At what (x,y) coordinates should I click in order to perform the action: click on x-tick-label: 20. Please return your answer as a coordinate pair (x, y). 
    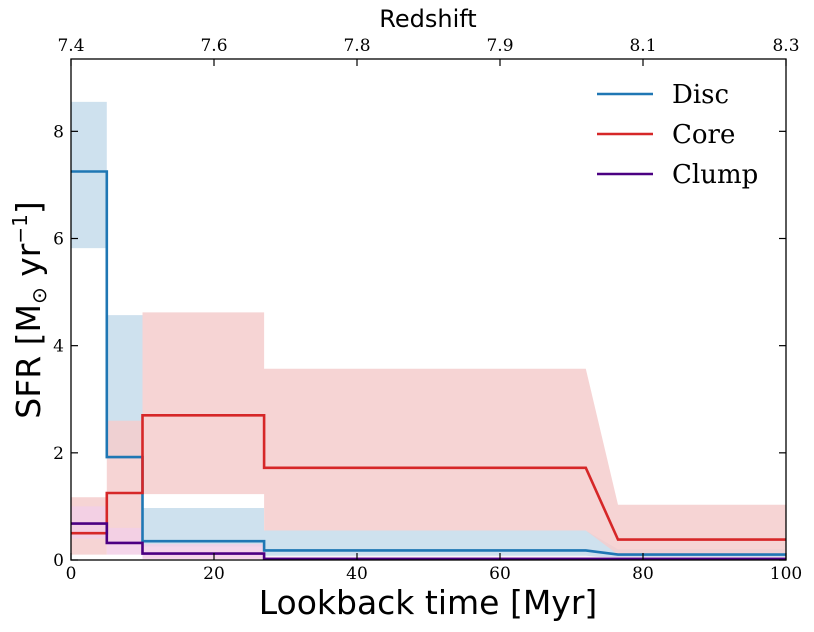
    Looking at the image, I should click on (214, 574).